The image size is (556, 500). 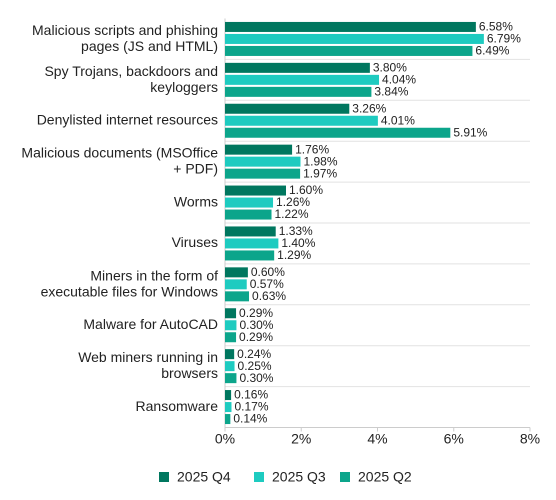 What do you see at coordinates (195, 242) in the screenshot?
I see `category-label: Viruses` at bounding box center [195, 242].